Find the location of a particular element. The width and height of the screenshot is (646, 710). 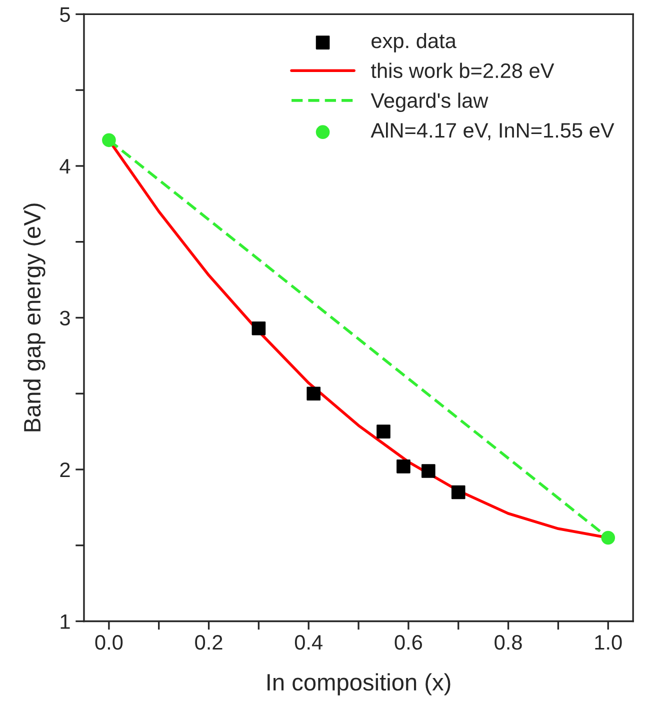

legend-label: this work b=2.28 eV is located at coordinates (462, 70).